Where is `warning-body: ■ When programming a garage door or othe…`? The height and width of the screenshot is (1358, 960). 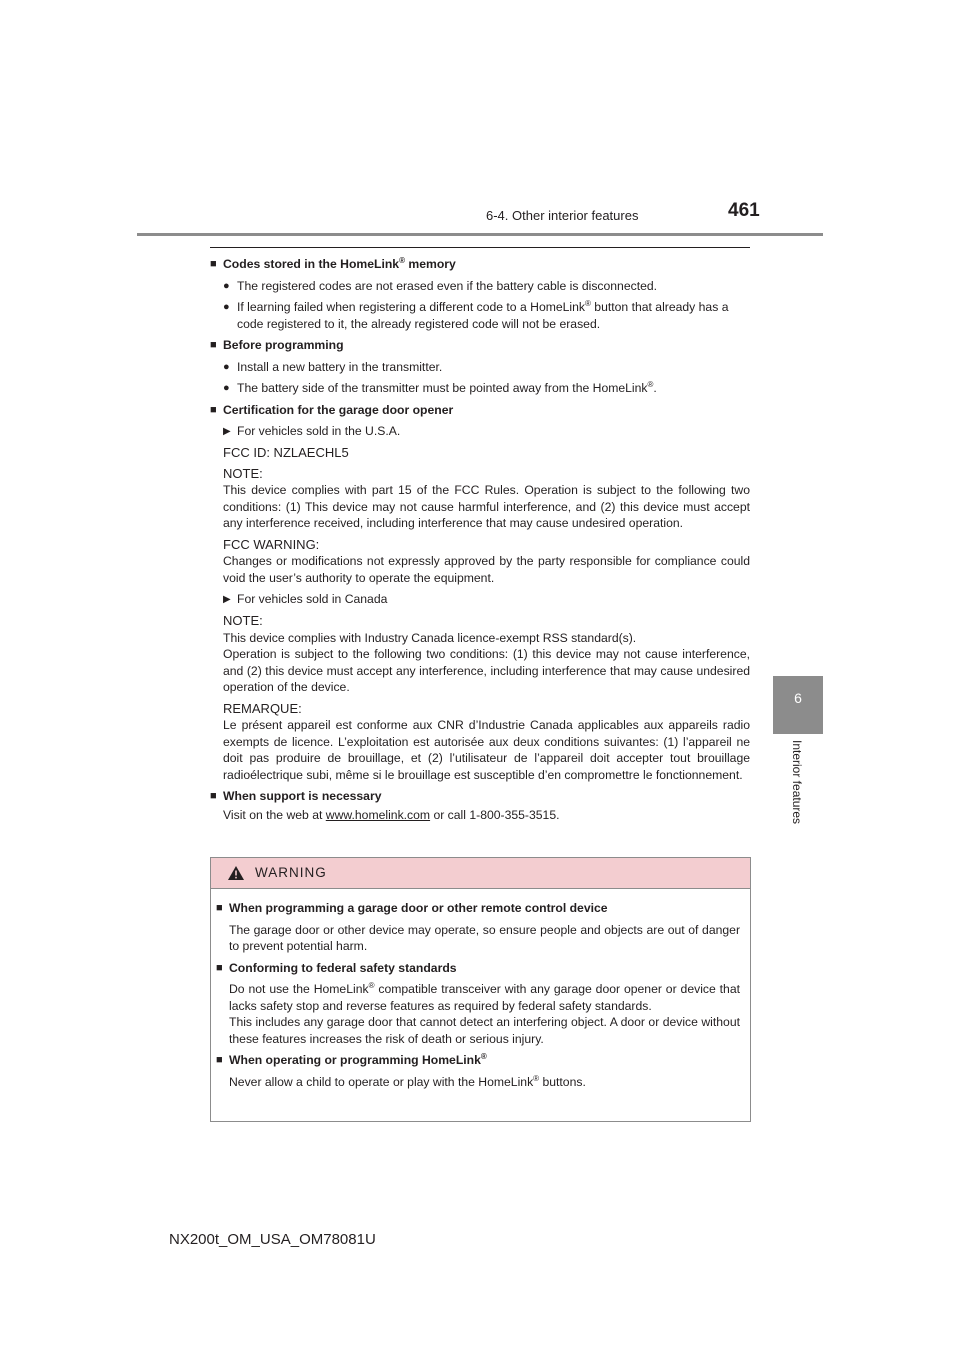 warning-body: ■ When programming a garage door or othe… is located at coordinates (478, 997).